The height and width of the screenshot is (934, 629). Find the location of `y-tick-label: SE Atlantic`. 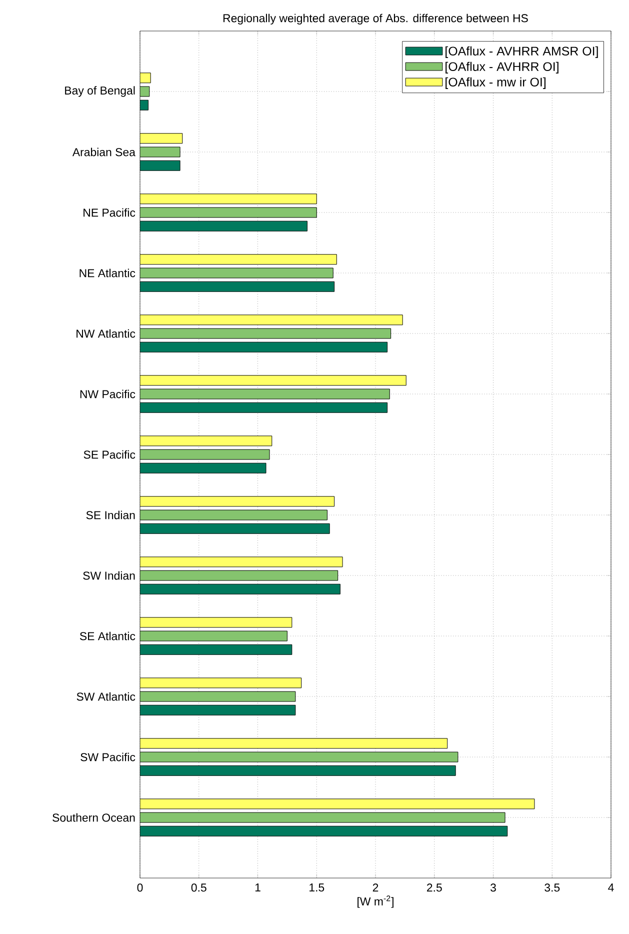

y-tick-label: SE Atlantic is located at coordinates (108, 636).